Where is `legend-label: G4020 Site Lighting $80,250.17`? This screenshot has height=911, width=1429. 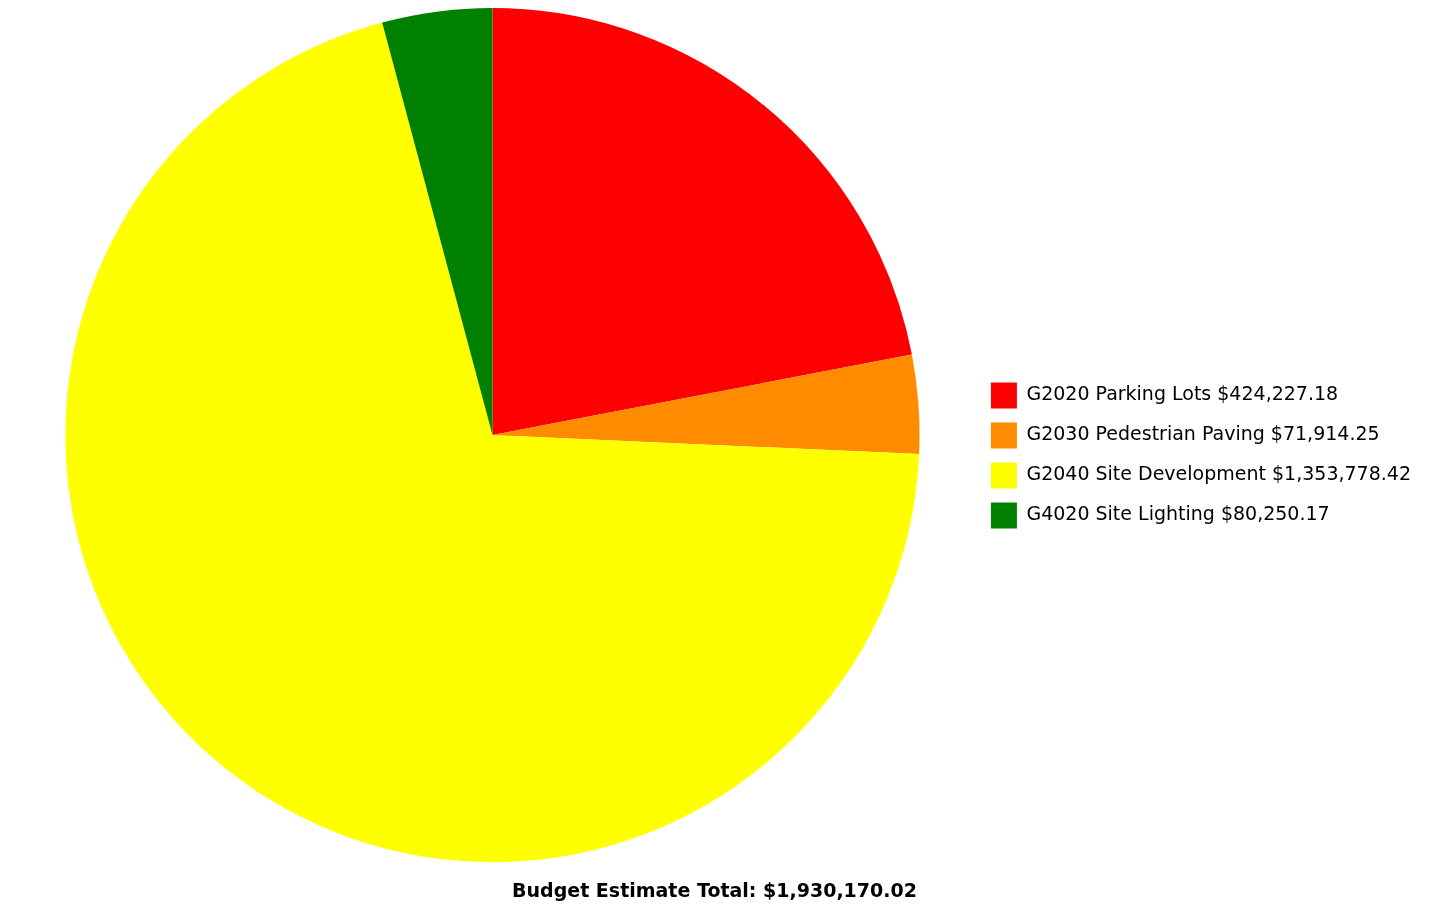 legend-label: G4020 Site Lighting $80,250.17 is located at coordinates (1178, 513).